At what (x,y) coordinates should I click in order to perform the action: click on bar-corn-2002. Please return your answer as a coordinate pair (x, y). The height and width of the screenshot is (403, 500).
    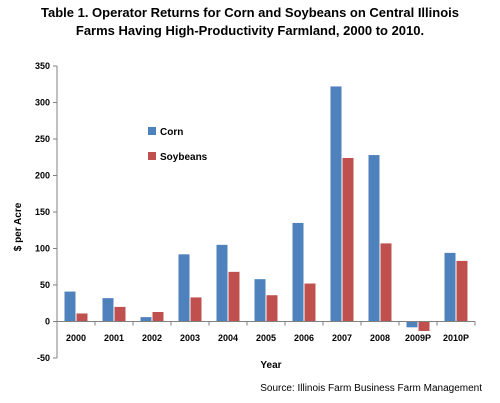
    Looking at the image, I should click on (146, 319).